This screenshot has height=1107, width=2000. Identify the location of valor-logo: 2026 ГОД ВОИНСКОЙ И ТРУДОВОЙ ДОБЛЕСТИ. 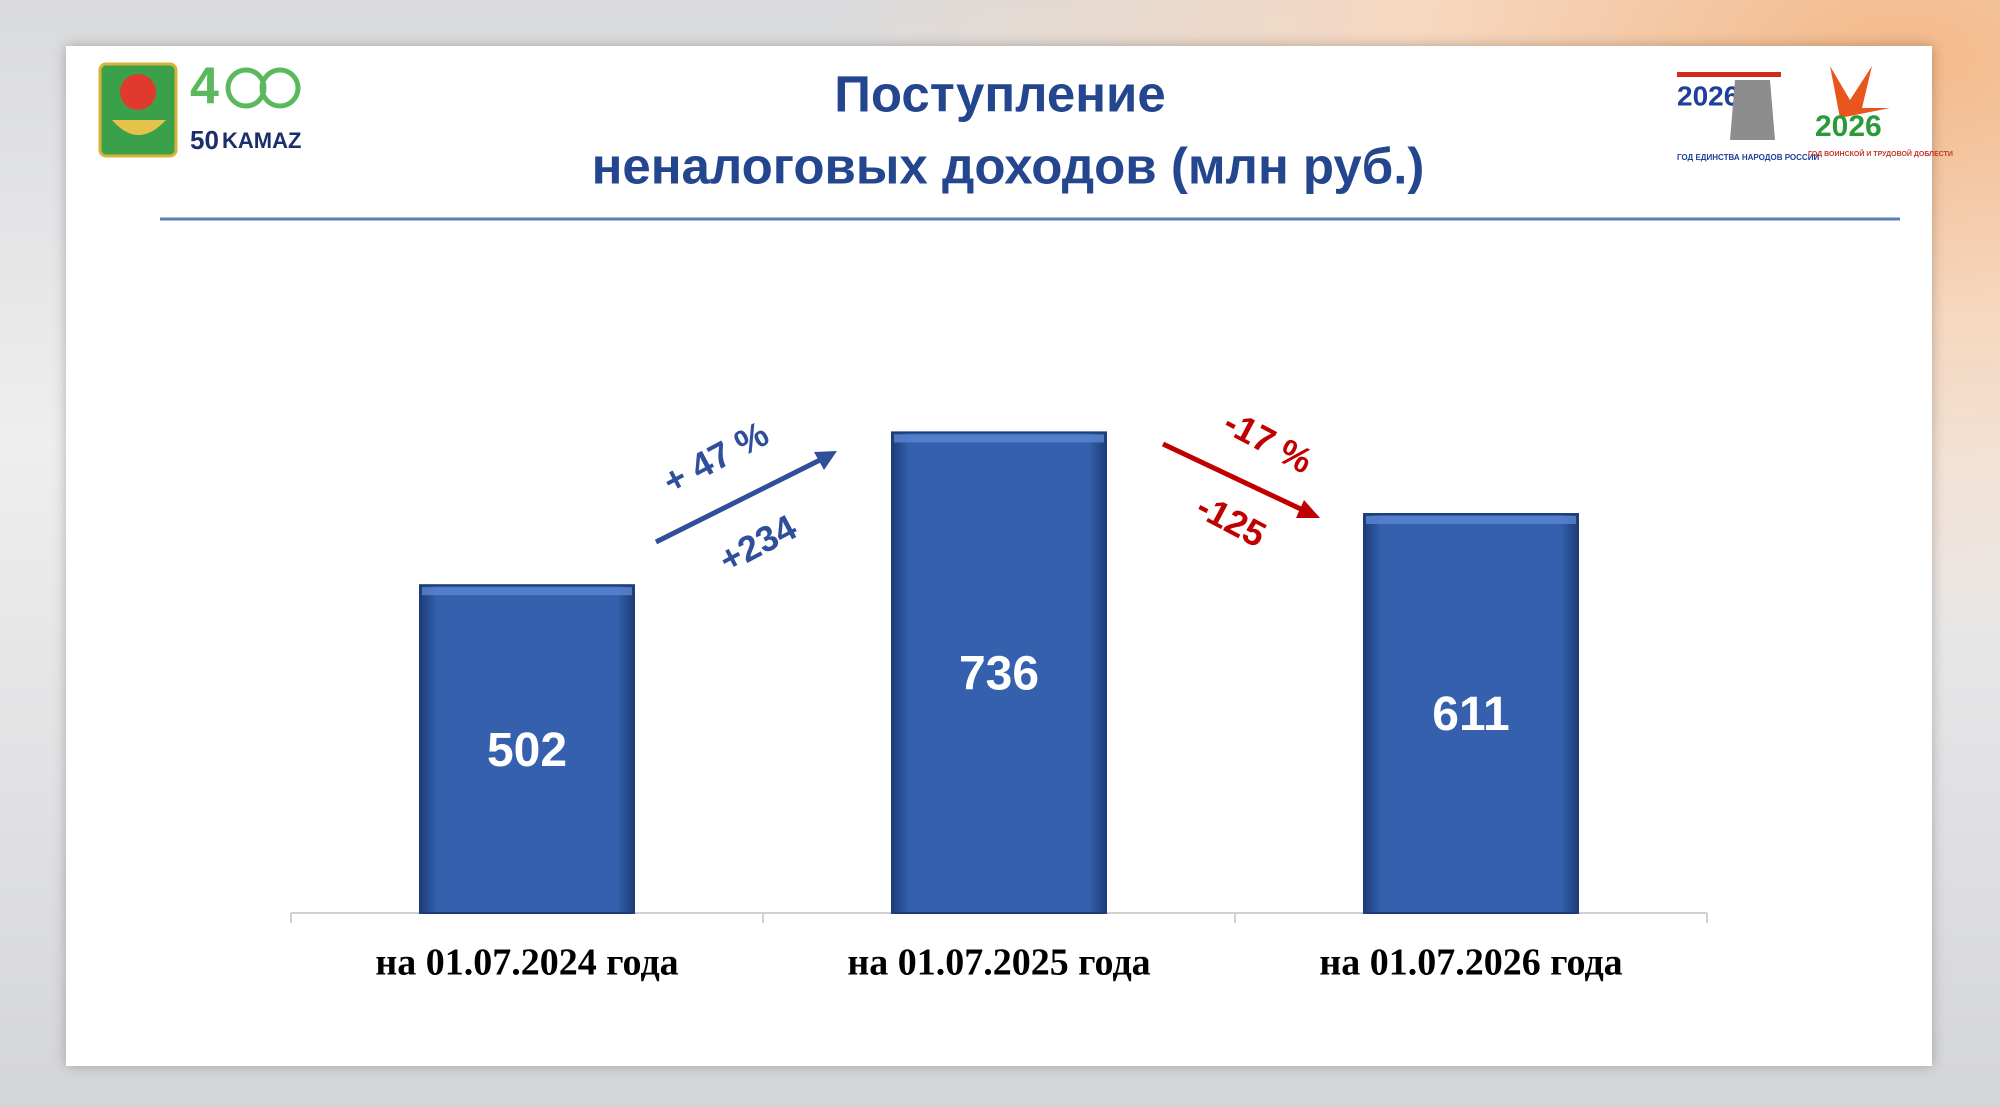
(1880, 112).